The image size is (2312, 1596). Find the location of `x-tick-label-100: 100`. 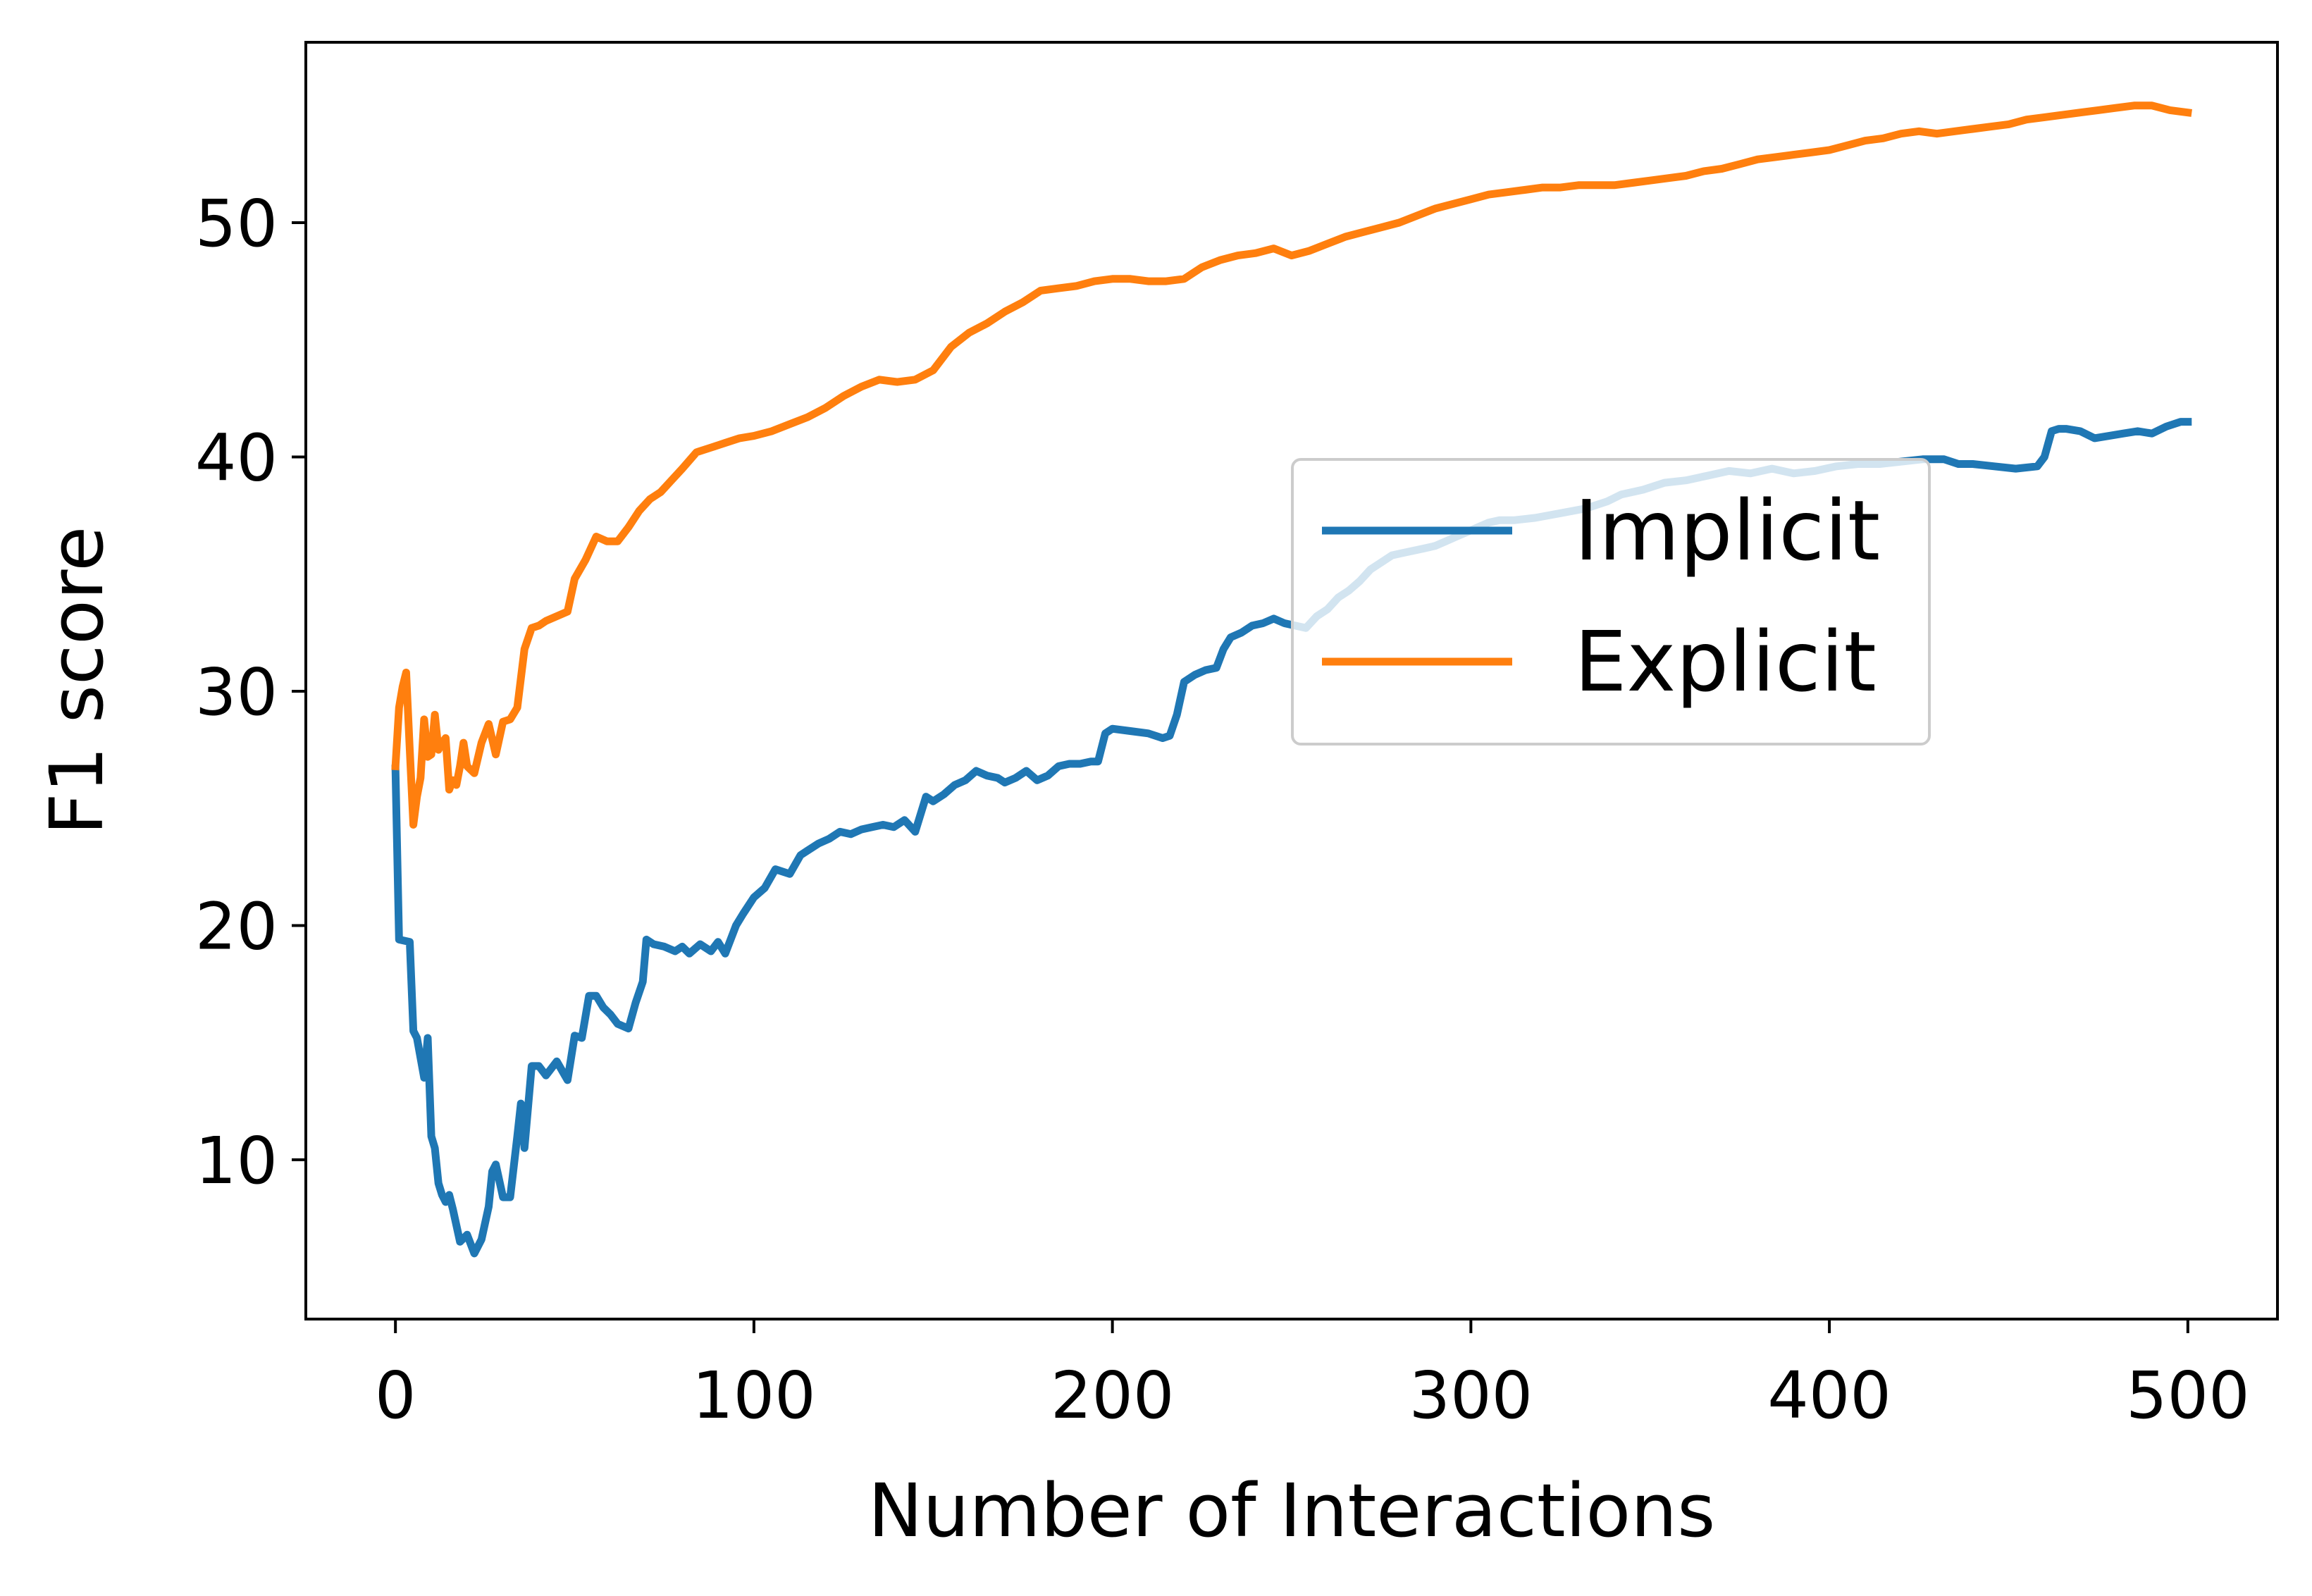

x-tick-label-100: 100 is located at coordinates (754, 1395).